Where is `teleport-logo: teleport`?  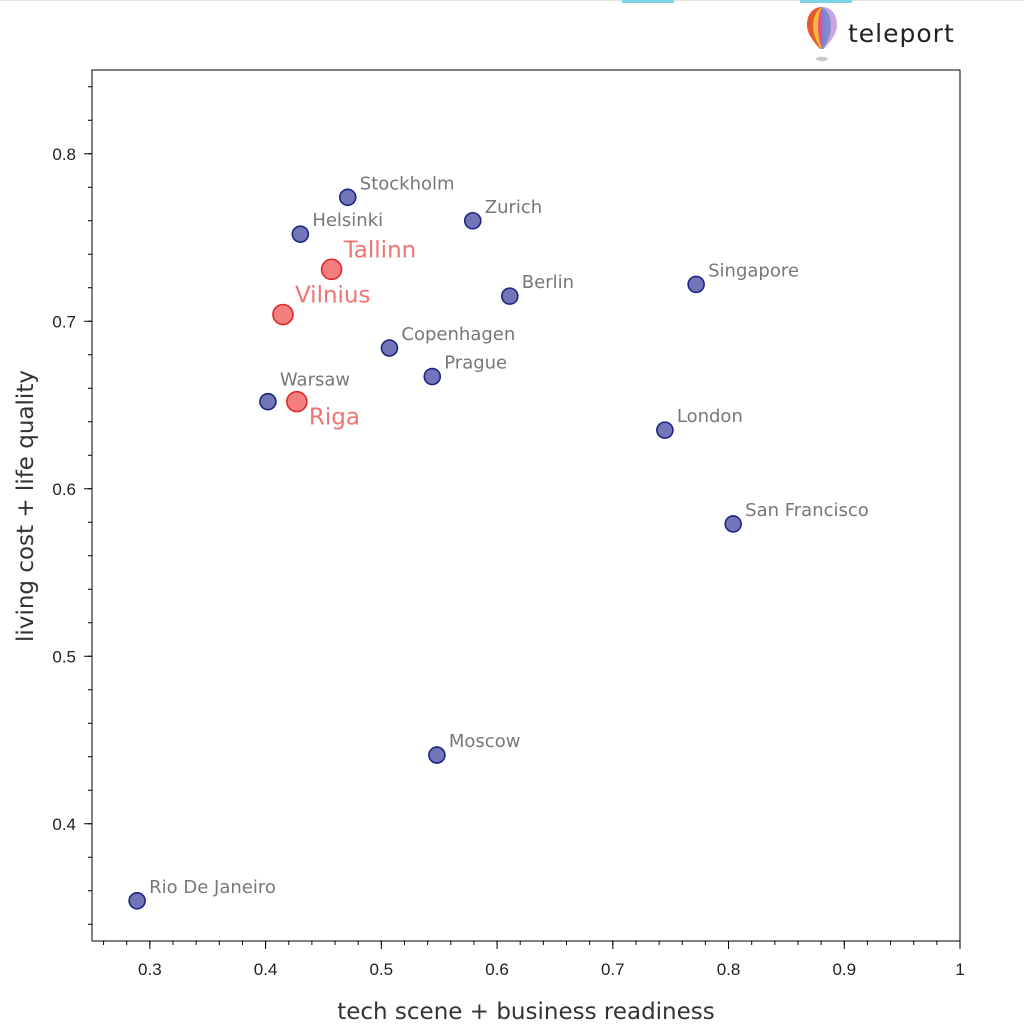 teleport-logo: teleport is located at coordinates (902, 34).